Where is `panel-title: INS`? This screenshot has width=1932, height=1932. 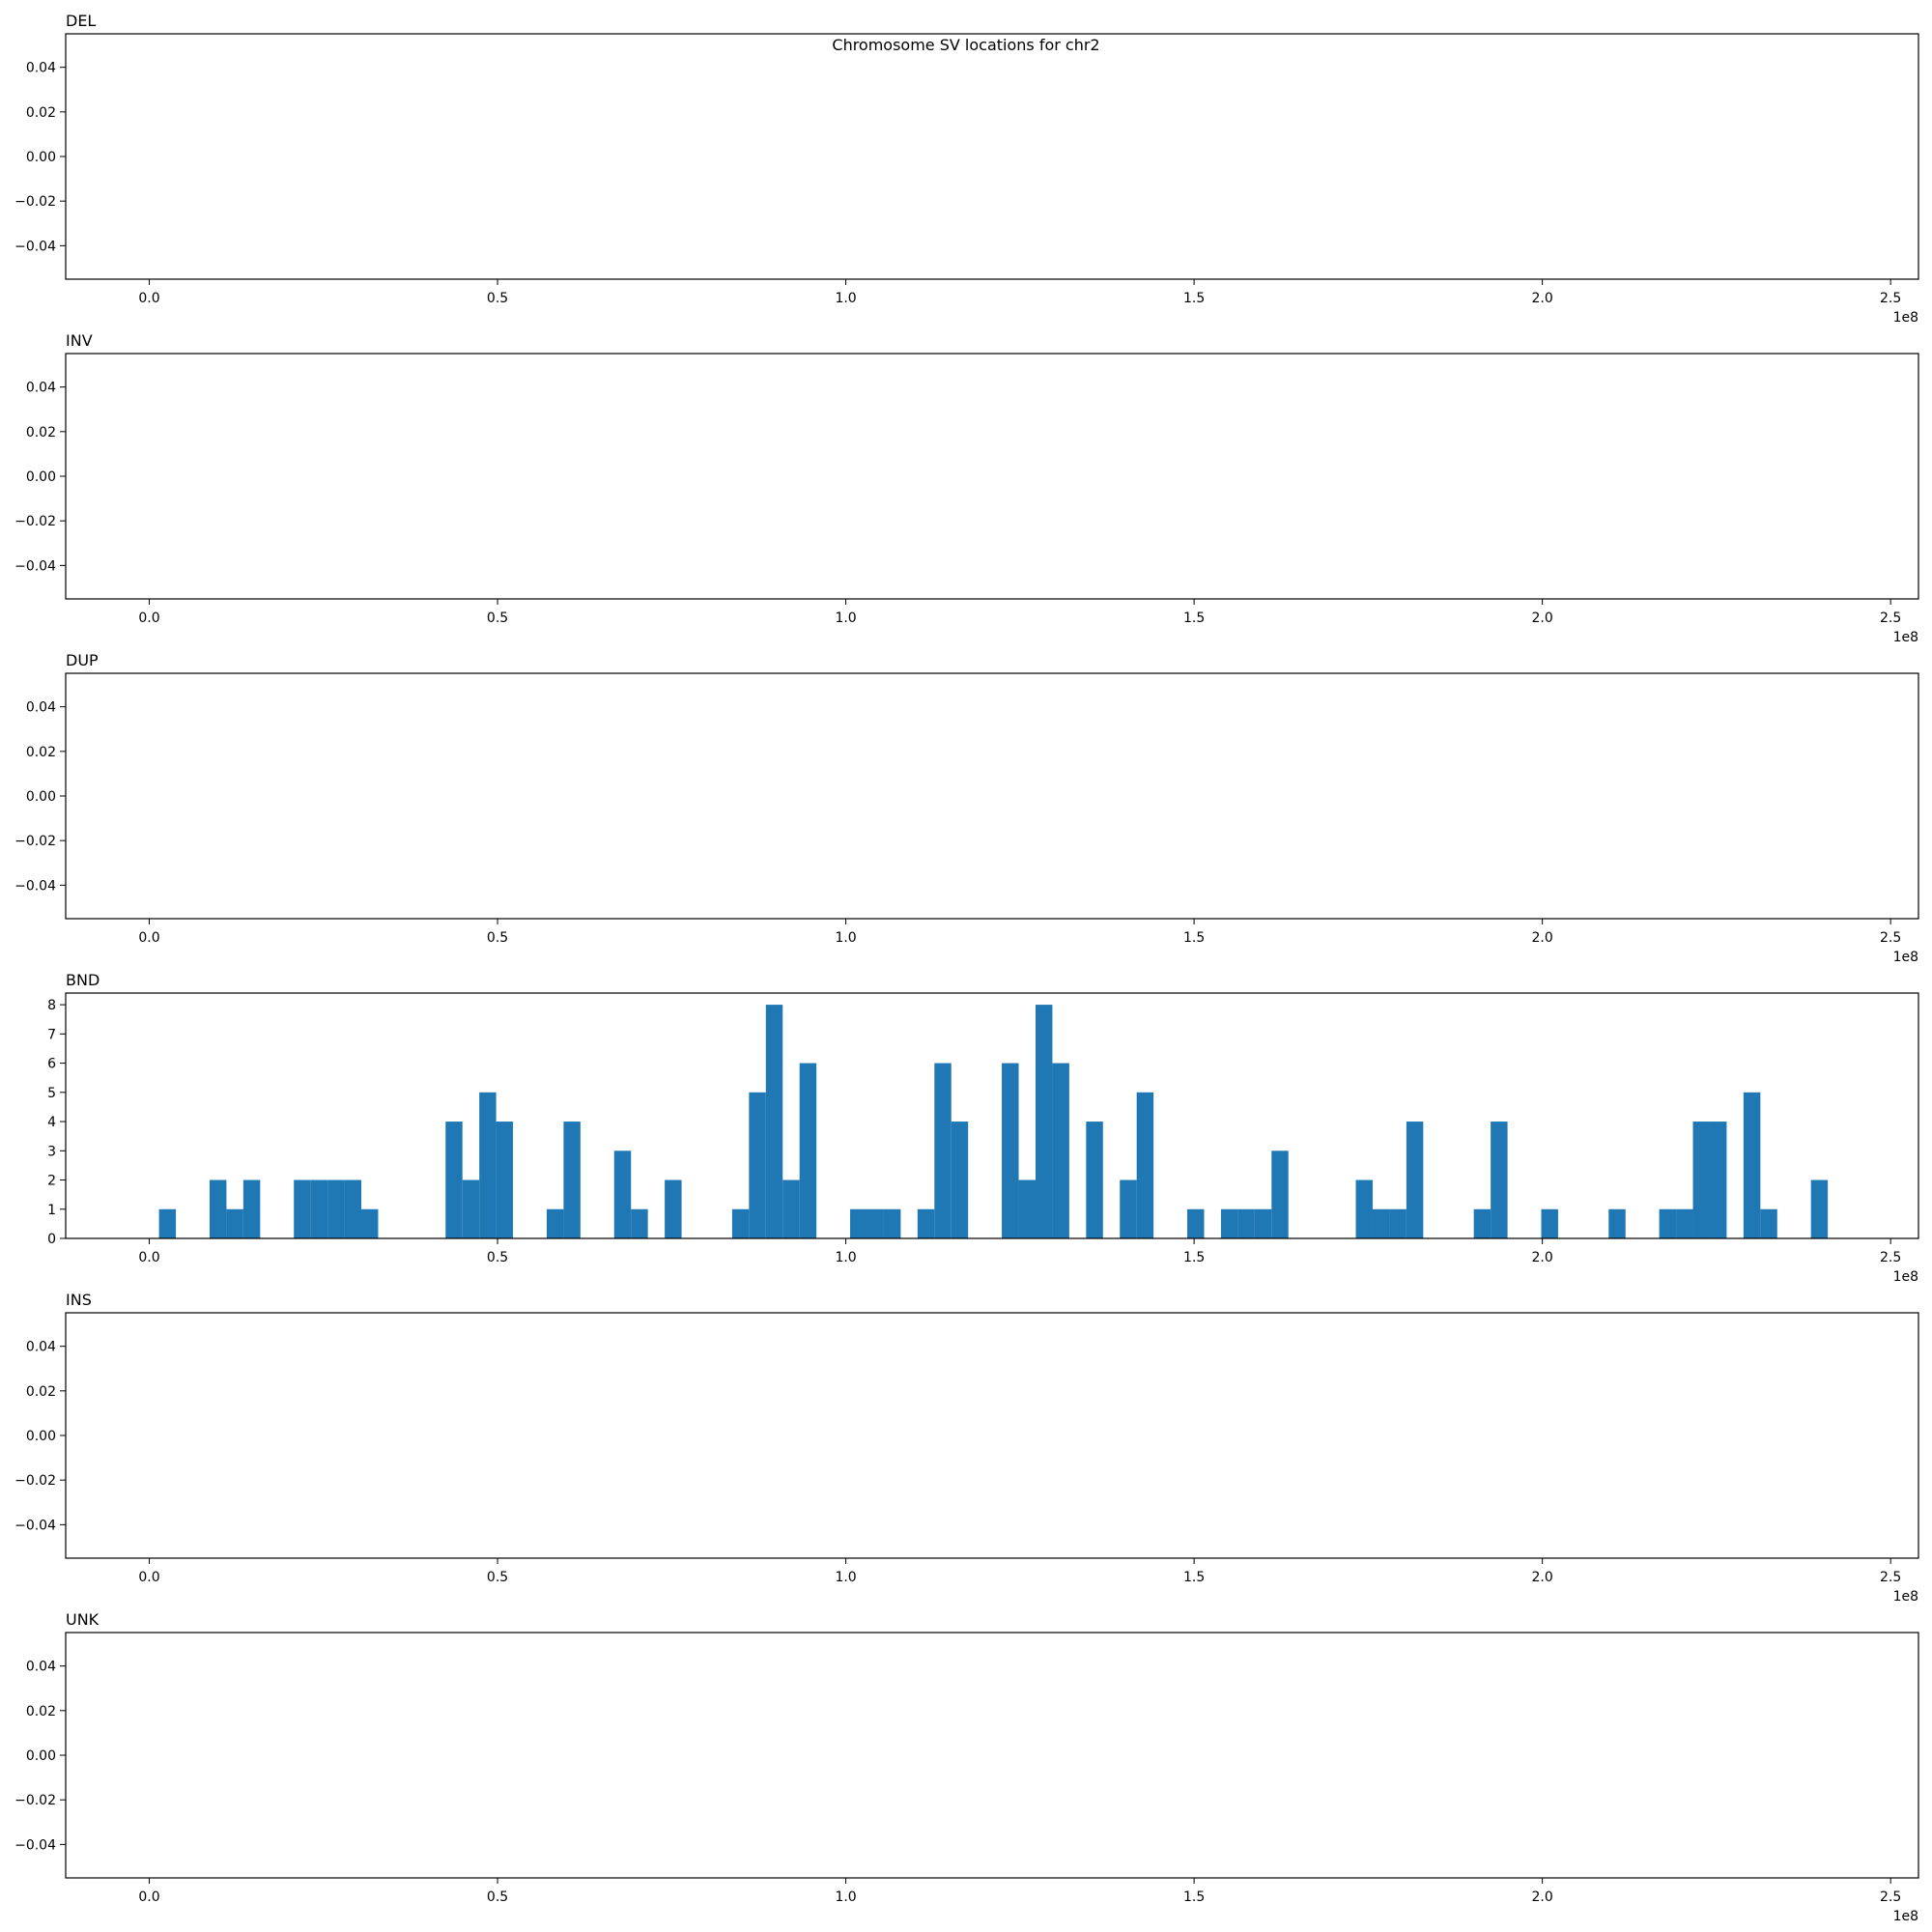 panel-title: INS is located at coordinates (79, 1300).